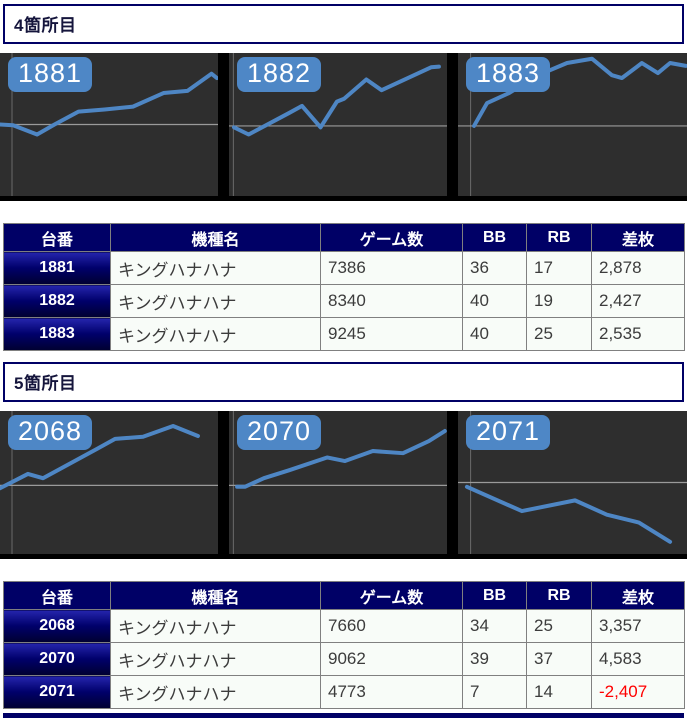  Describe the element at coordinates (45, 383) in the screenshot. I see `section-title: 5箇所目` at that location.